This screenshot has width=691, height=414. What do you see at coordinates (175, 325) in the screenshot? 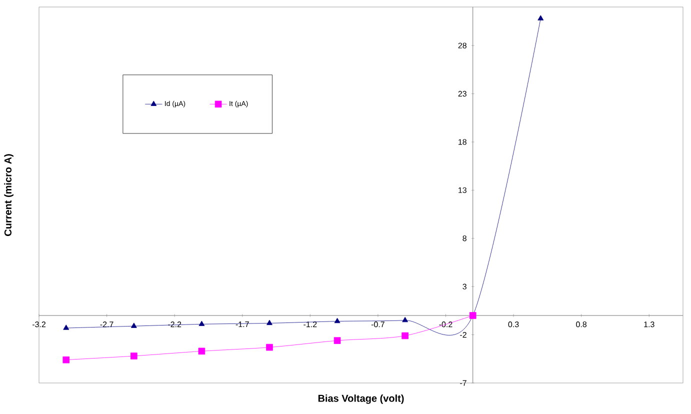
I see `x-tick-label: -2.2` at bounding box center [175, 325].